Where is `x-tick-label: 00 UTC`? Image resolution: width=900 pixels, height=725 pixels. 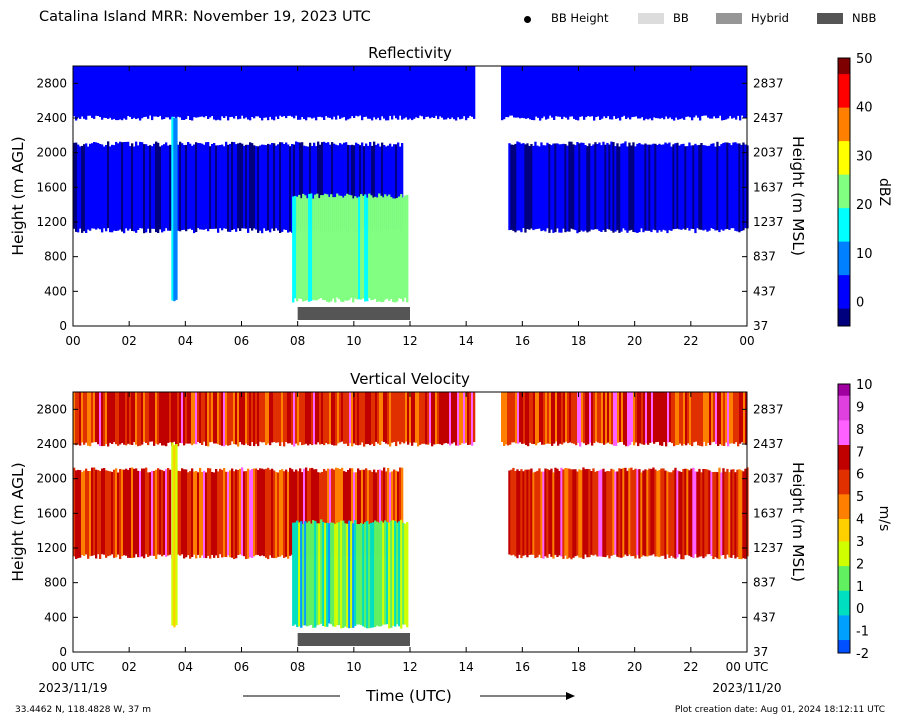 x-tick-label: 00 UTC is located at coordinates (73, 667).